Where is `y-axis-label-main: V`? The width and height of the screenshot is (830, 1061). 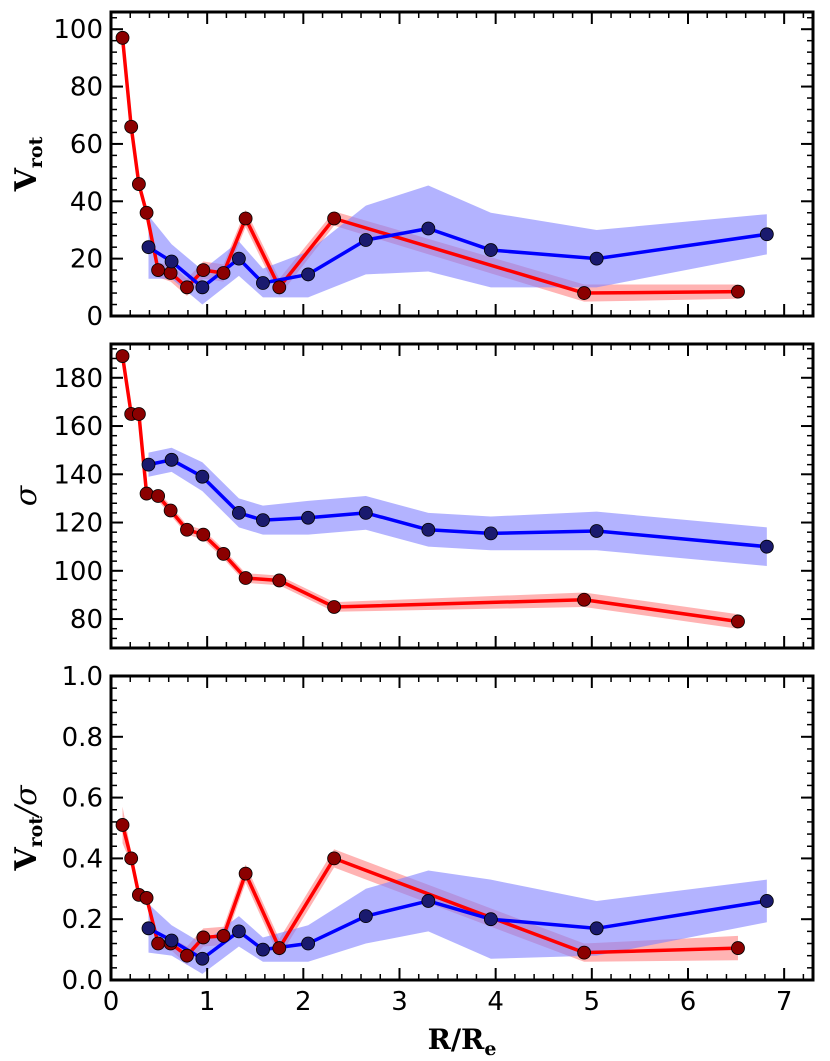
y-axis-label-main: V is located at coordinates (26, 179).